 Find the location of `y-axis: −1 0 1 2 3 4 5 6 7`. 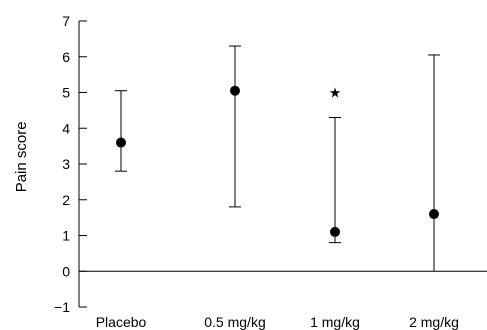

y-axis: −1 0 1 2 3 4 5 6 7 is located at coordinates (70, 164).